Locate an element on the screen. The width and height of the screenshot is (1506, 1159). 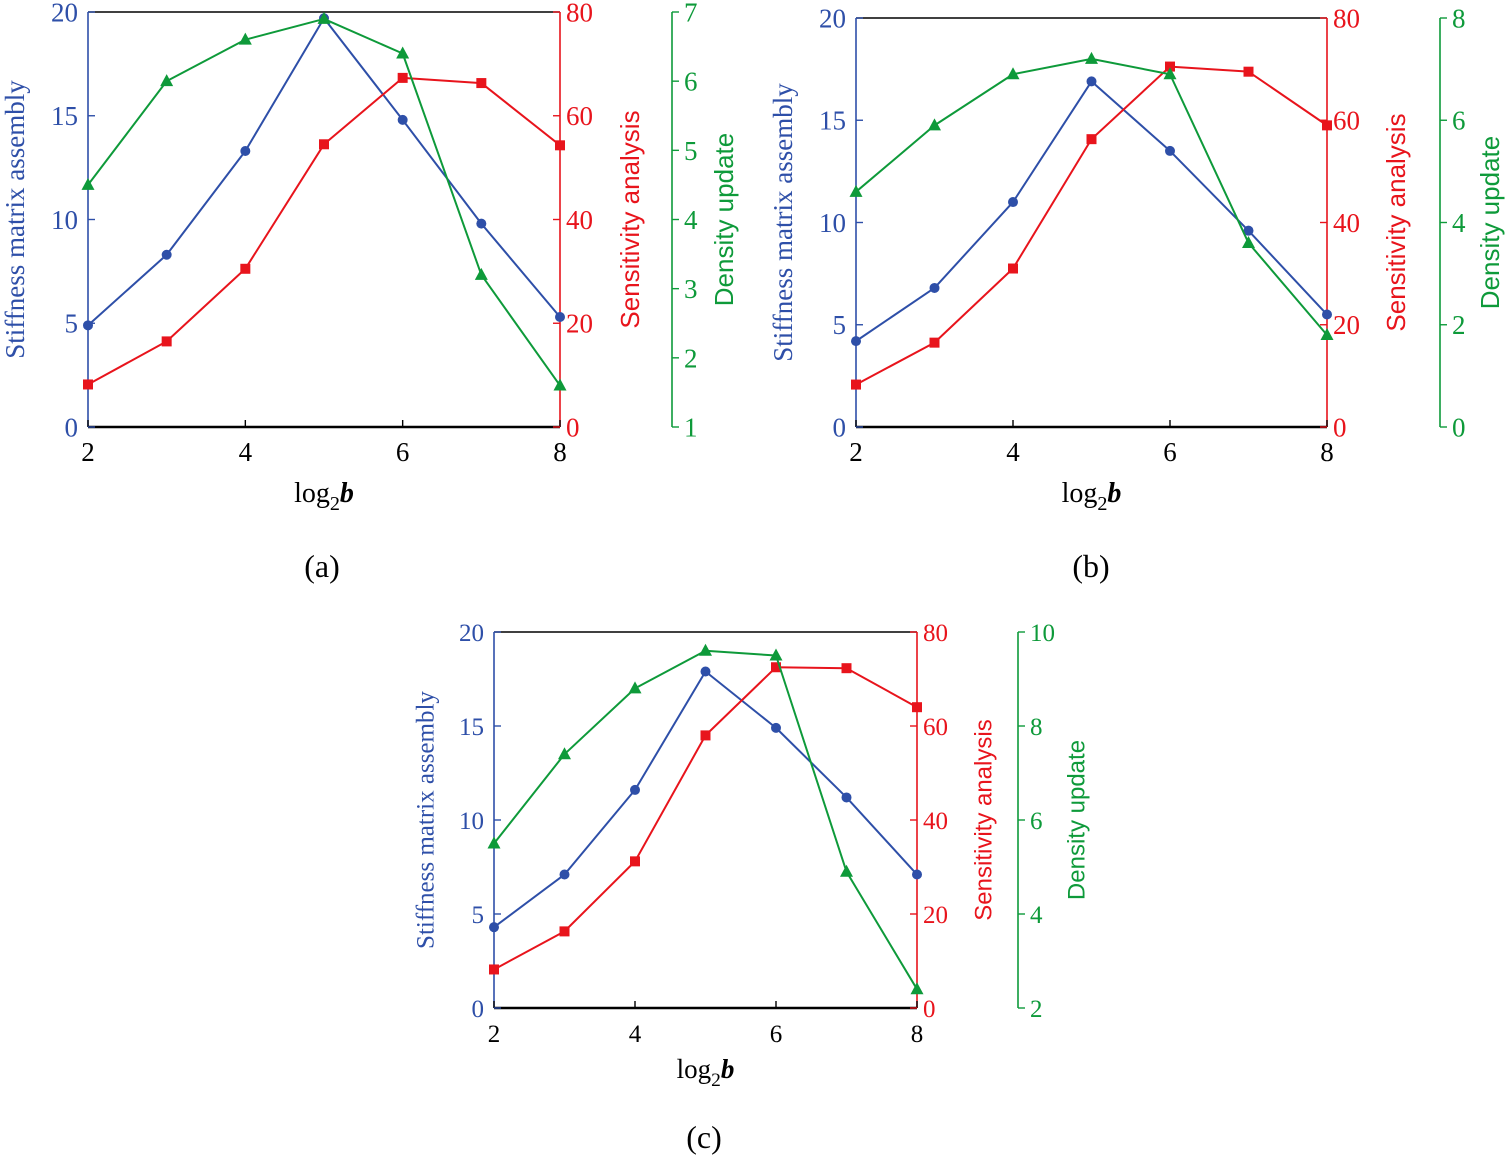
right-y-tick-label: 20 is located at coordinates (1346, 325).